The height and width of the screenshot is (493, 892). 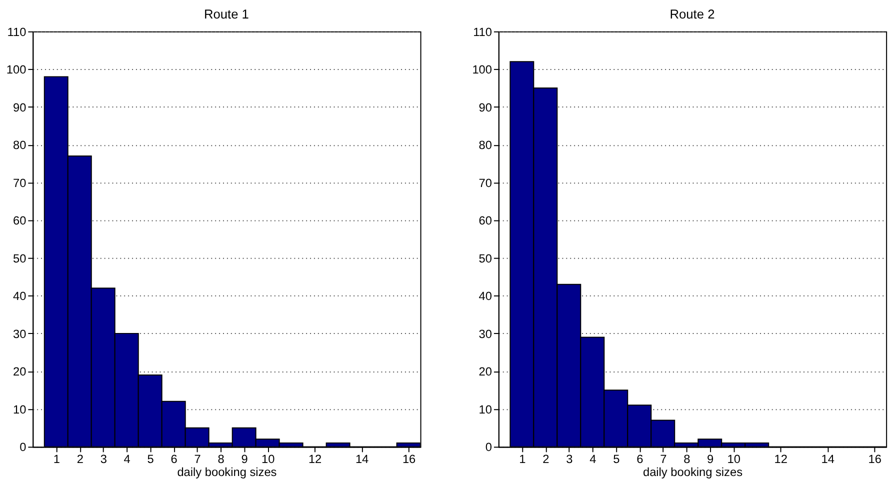 What do you see at coordinates (692, 14) in the screenshot?
I see `chart-title: Route 2` at bounding box center [692, 14].